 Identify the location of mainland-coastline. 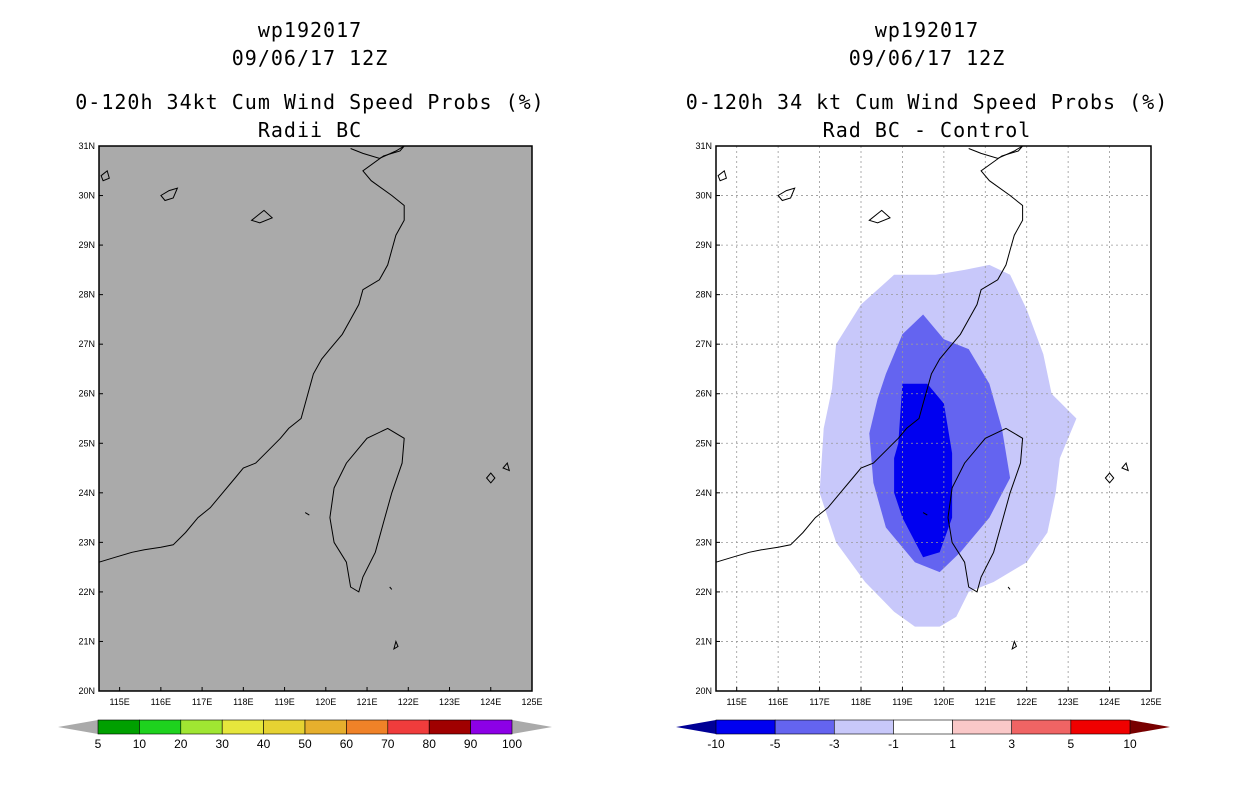
(869, 354).